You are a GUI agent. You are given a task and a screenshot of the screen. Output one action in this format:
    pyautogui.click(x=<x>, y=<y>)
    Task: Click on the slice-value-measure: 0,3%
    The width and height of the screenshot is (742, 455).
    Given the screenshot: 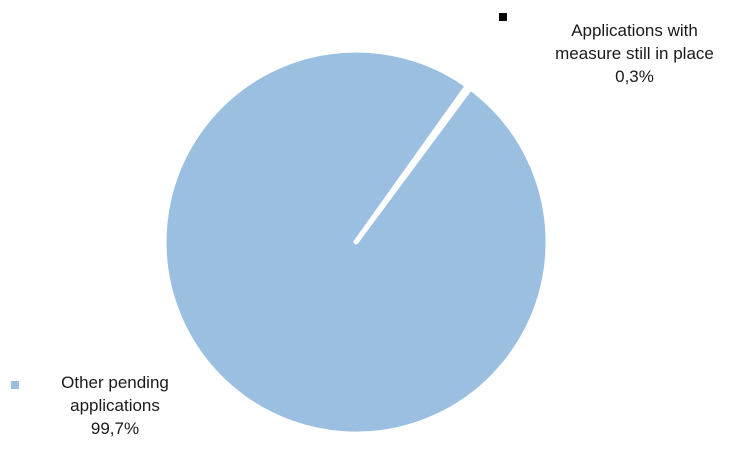 What is the action you would take?
    pyautogui.click(x=634, y=76)
    